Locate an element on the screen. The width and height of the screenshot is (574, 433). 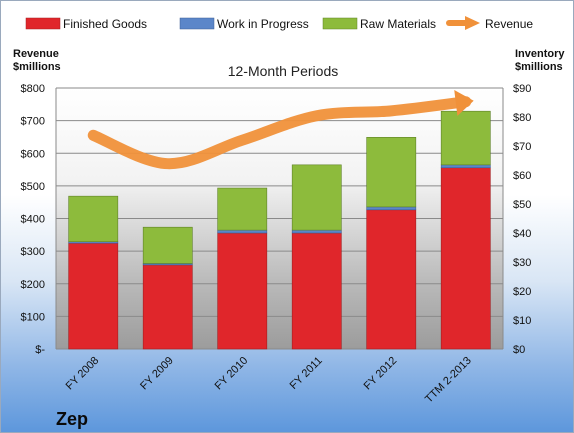
right-tick-label: $50 is located at coordinates (522, 205).